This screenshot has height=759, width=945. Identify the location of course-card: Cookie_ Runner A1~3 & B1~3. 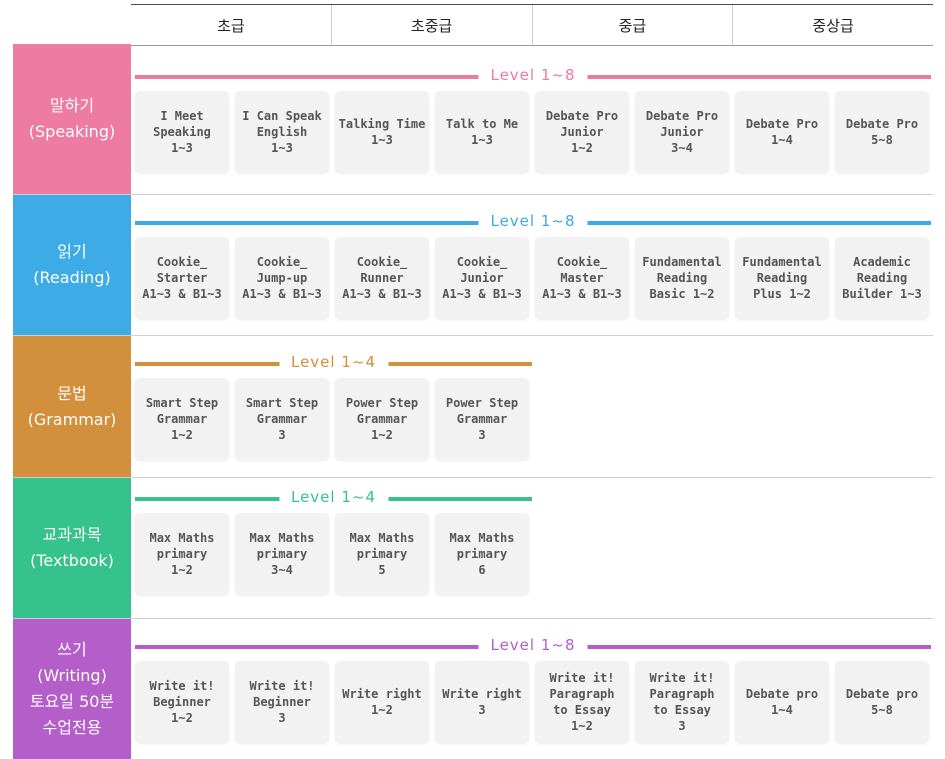
(382, 278).